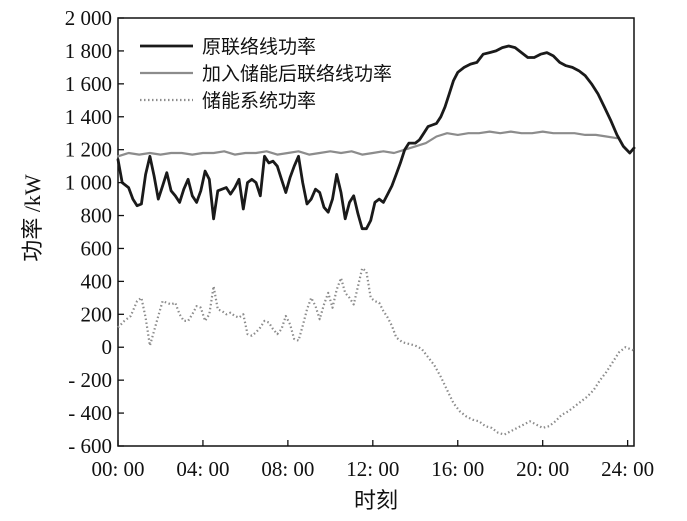 The height and width of the screenshot is (521, 687). I want to click on legend-label-2: 加入储能后联络线功率, so click(297, 74).